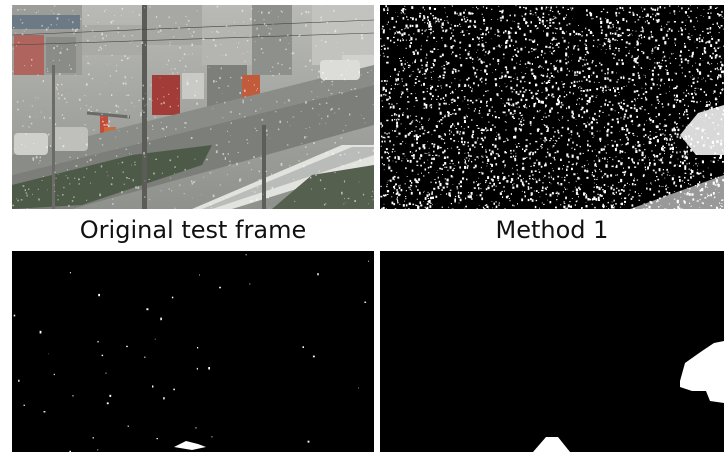 Image resolution: width=724 pixels, height=452 pixels. Describe the element at coordinates (193, 230) in the screenshot. I see `original-test-frame-caption: Original test frame` at that location.